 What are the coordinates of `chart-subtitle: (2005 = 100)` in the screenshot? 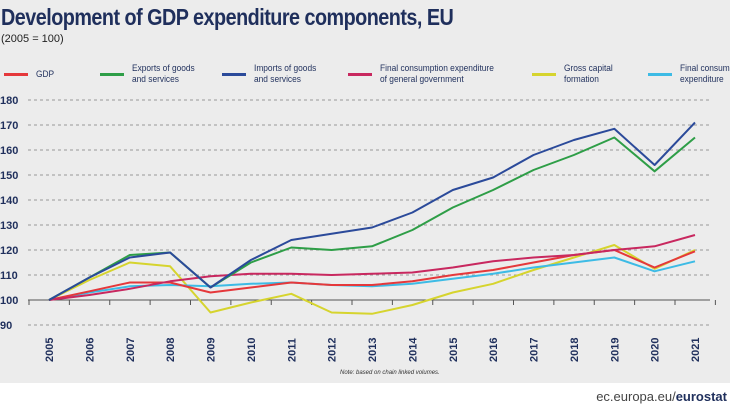 It's located at (32, 39).